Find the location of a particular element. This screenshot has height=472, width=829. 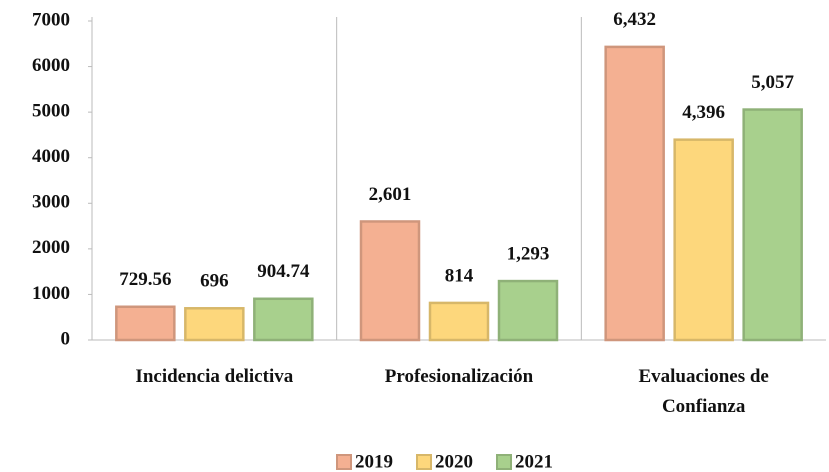

data-label: 1,293 is located at coordinates (528, 253).